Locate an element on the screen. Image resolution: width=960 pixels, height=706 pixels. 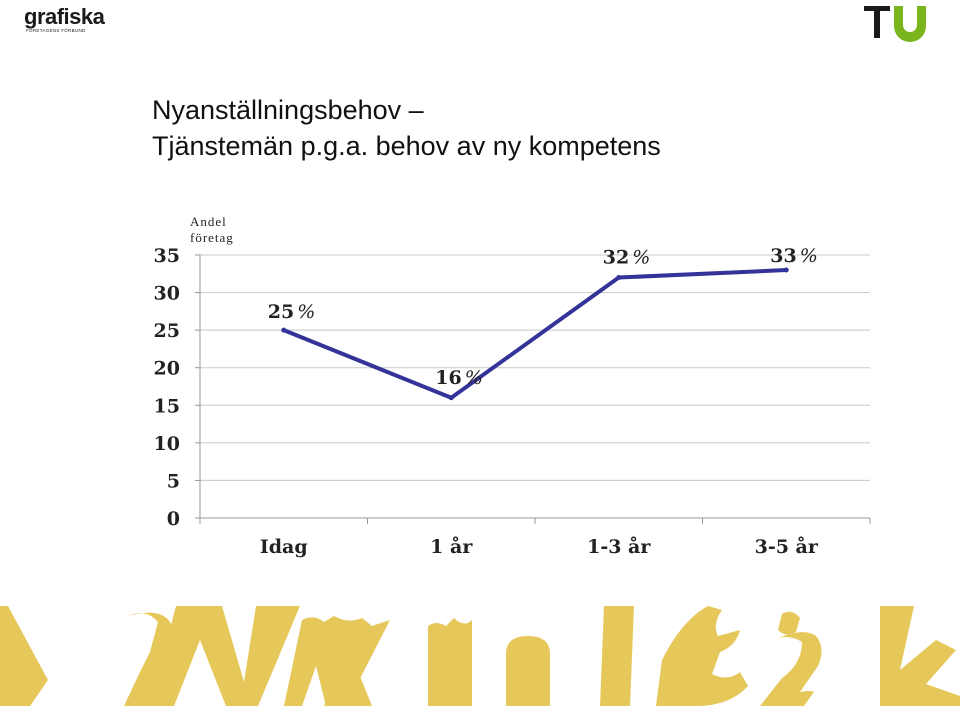
y-tick-label: 20 is located at coordinates (167, 369).